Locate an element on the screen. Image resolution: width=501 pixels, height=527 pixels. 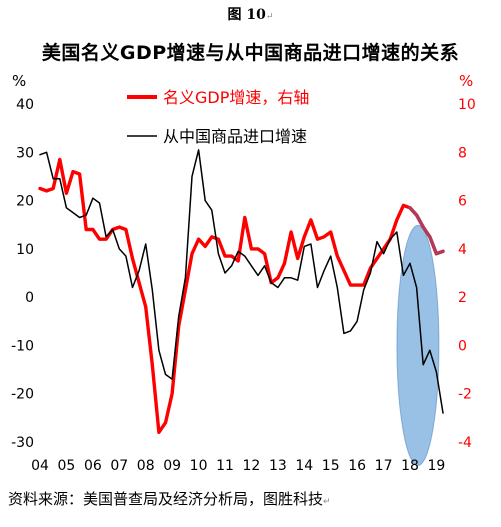
x-tick-label: 06 is located at coordinates (93, 466).